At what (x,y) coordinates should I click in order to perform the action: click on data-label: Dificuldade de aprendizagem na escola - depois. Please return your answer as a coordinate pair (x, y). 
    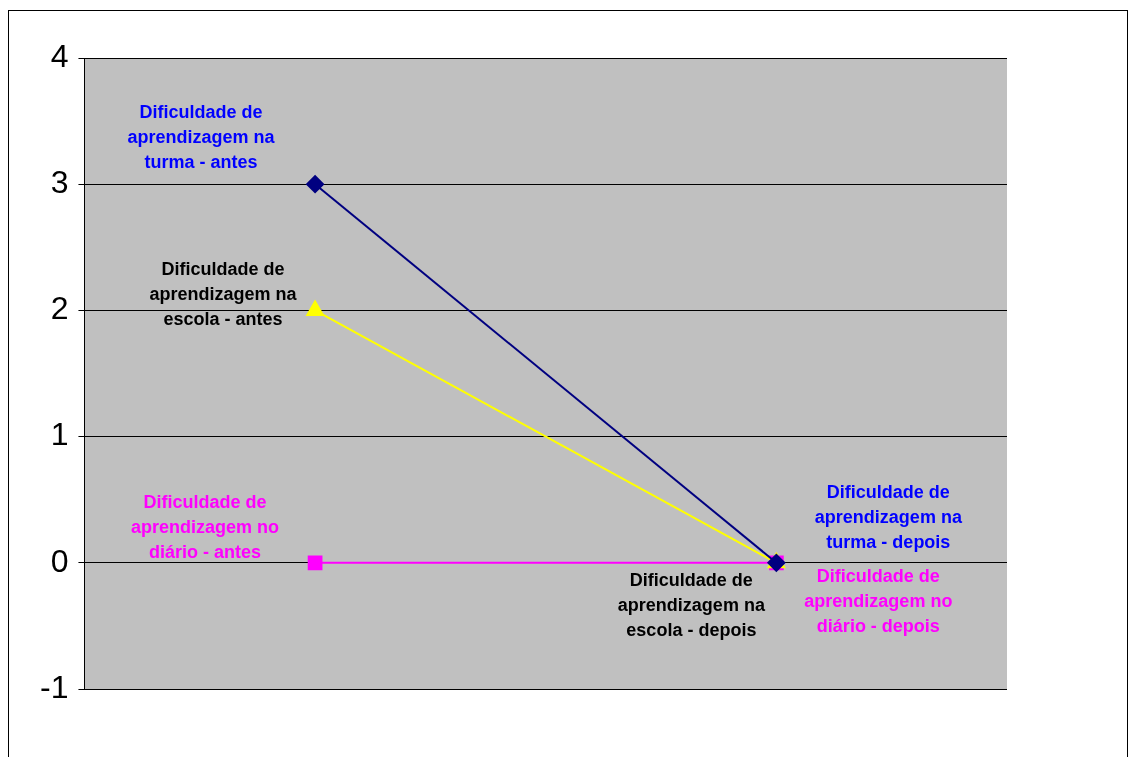
    Looking at the image, I should click on (691, 604).